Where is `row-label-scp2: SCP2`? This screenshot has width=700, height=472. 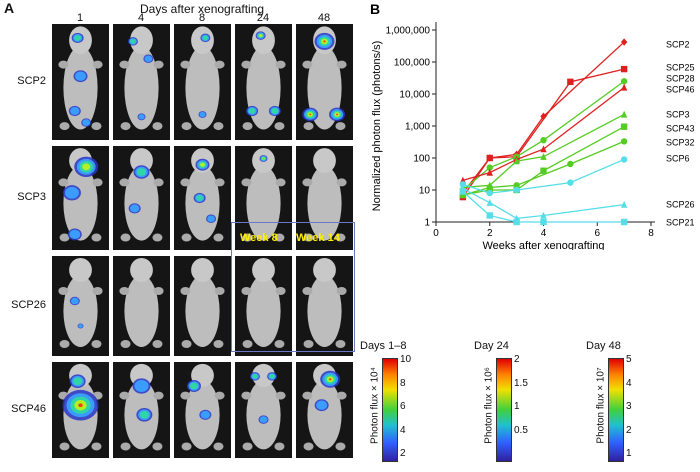
row-label-scp2: SCP2 is located at coordinates (31, 81).